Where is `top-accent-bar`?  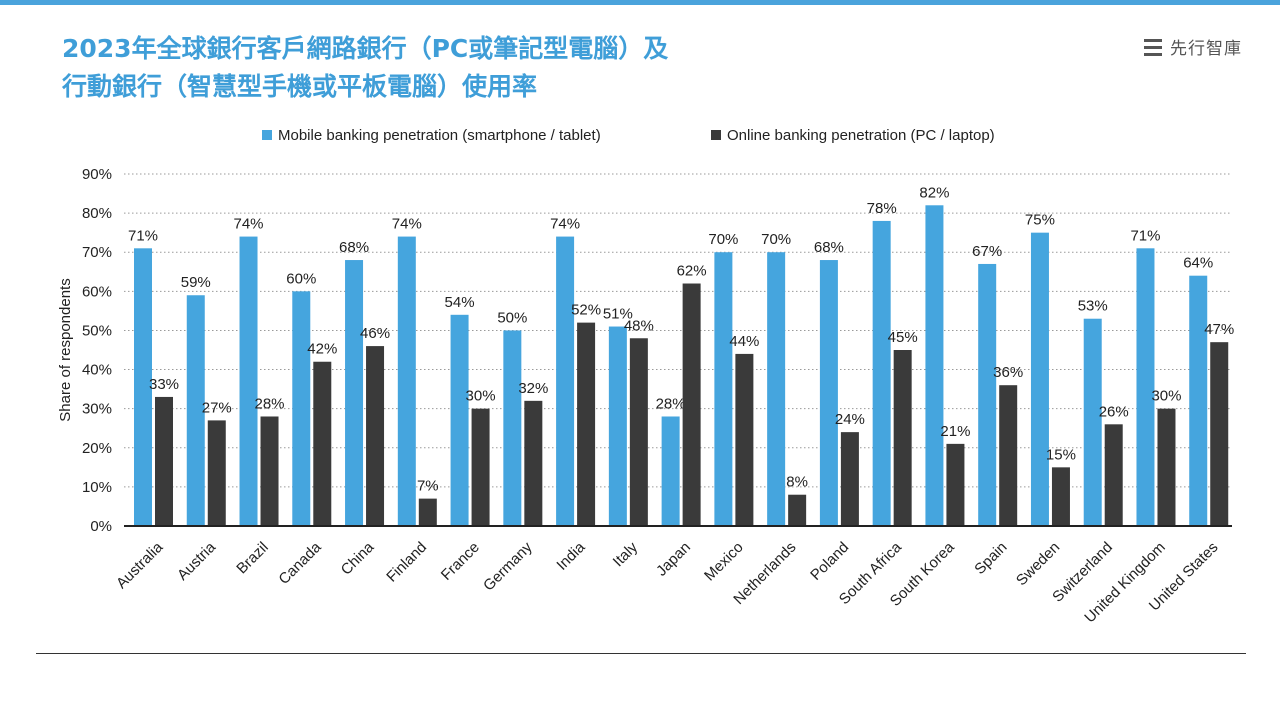
top-accent-bar is located at coordinates (640, 2).